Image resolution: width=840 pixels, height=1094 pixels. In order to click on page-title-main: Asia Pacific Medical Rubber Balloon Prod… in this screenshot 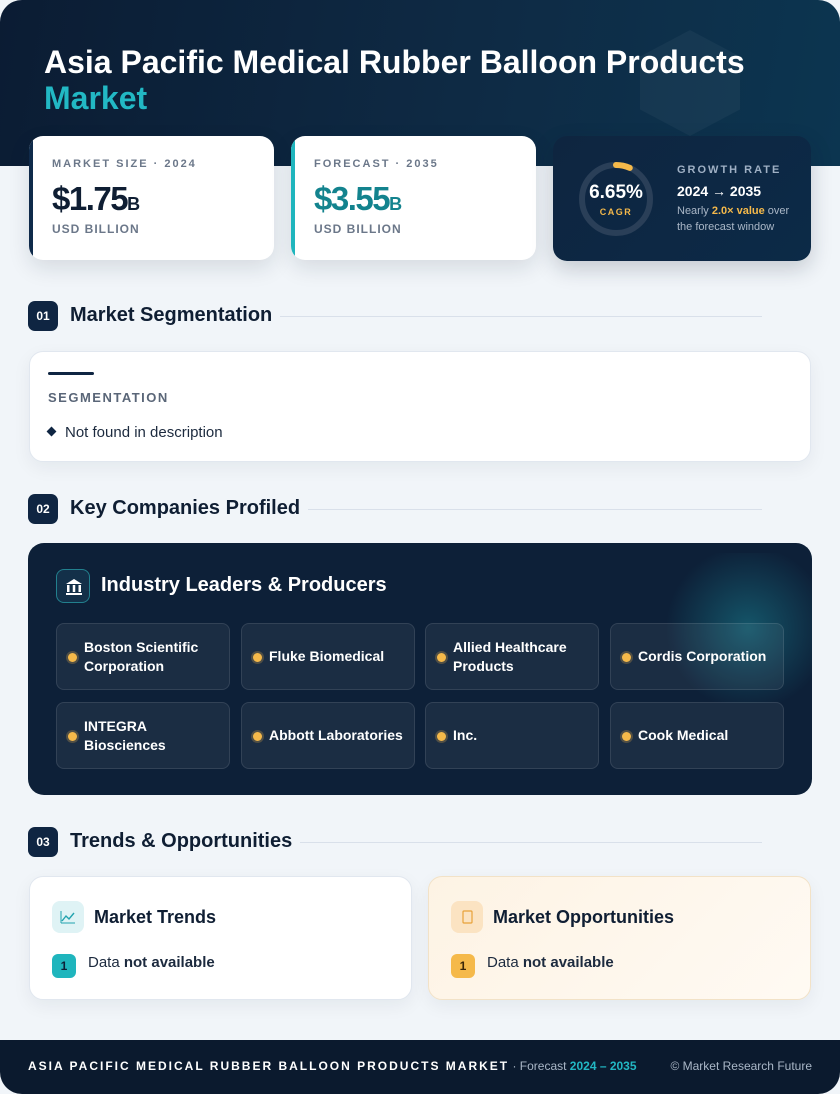, I will do `click(394, 62)`.